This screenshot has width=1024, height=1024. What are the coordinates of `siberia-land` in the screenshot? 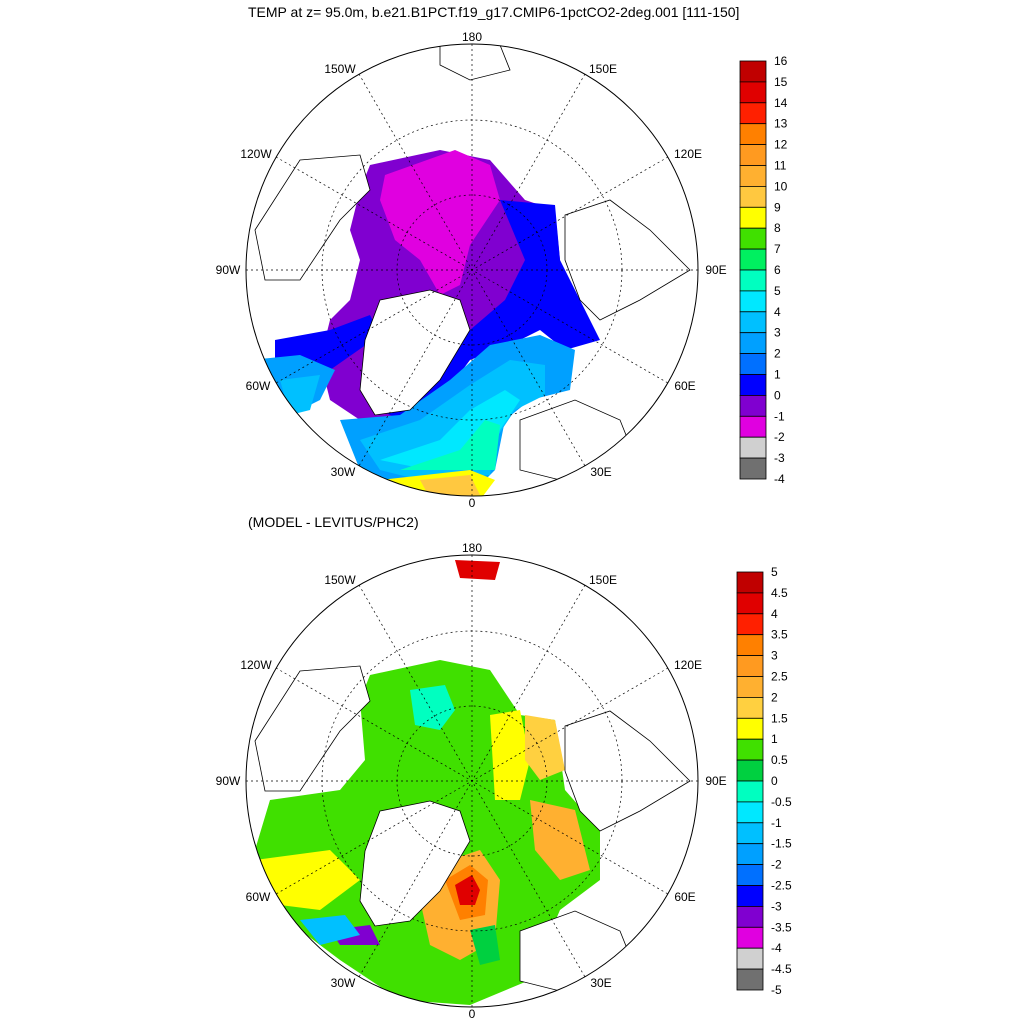 It's located at (627, 771).